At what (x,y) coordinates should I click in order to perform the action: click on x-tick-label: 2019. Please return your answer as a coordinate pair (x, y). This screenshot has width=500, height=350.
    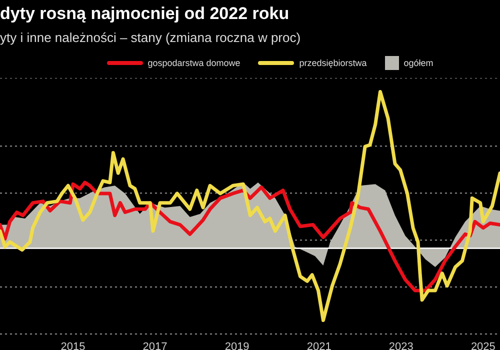
    Looking at the image, I should click on (237, 345).